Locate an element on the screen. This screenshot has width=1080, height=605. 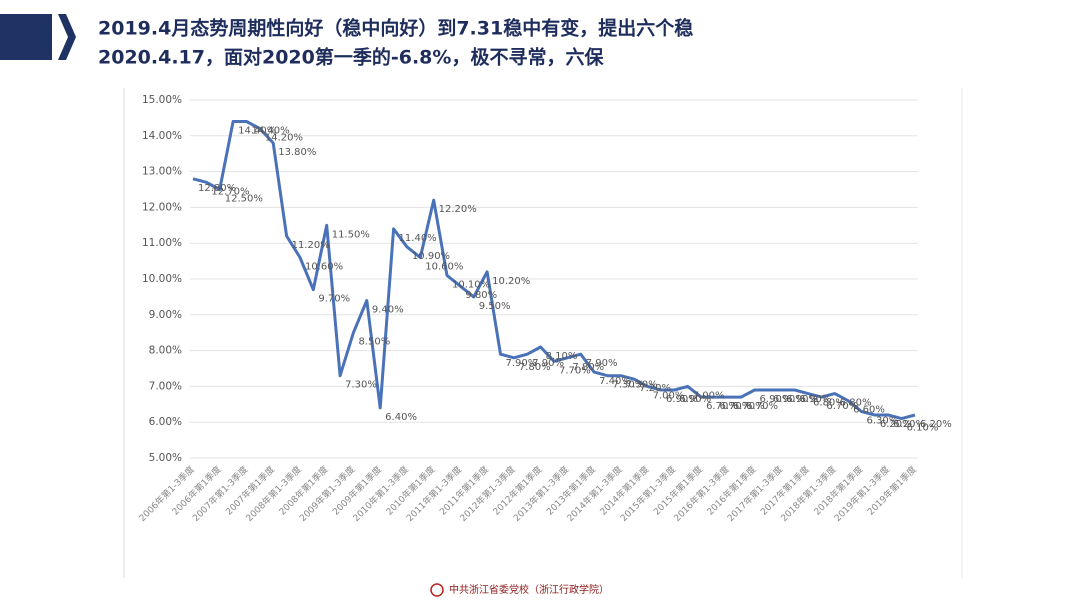
data-label: 12.70% is located at coordinates (230, 191).